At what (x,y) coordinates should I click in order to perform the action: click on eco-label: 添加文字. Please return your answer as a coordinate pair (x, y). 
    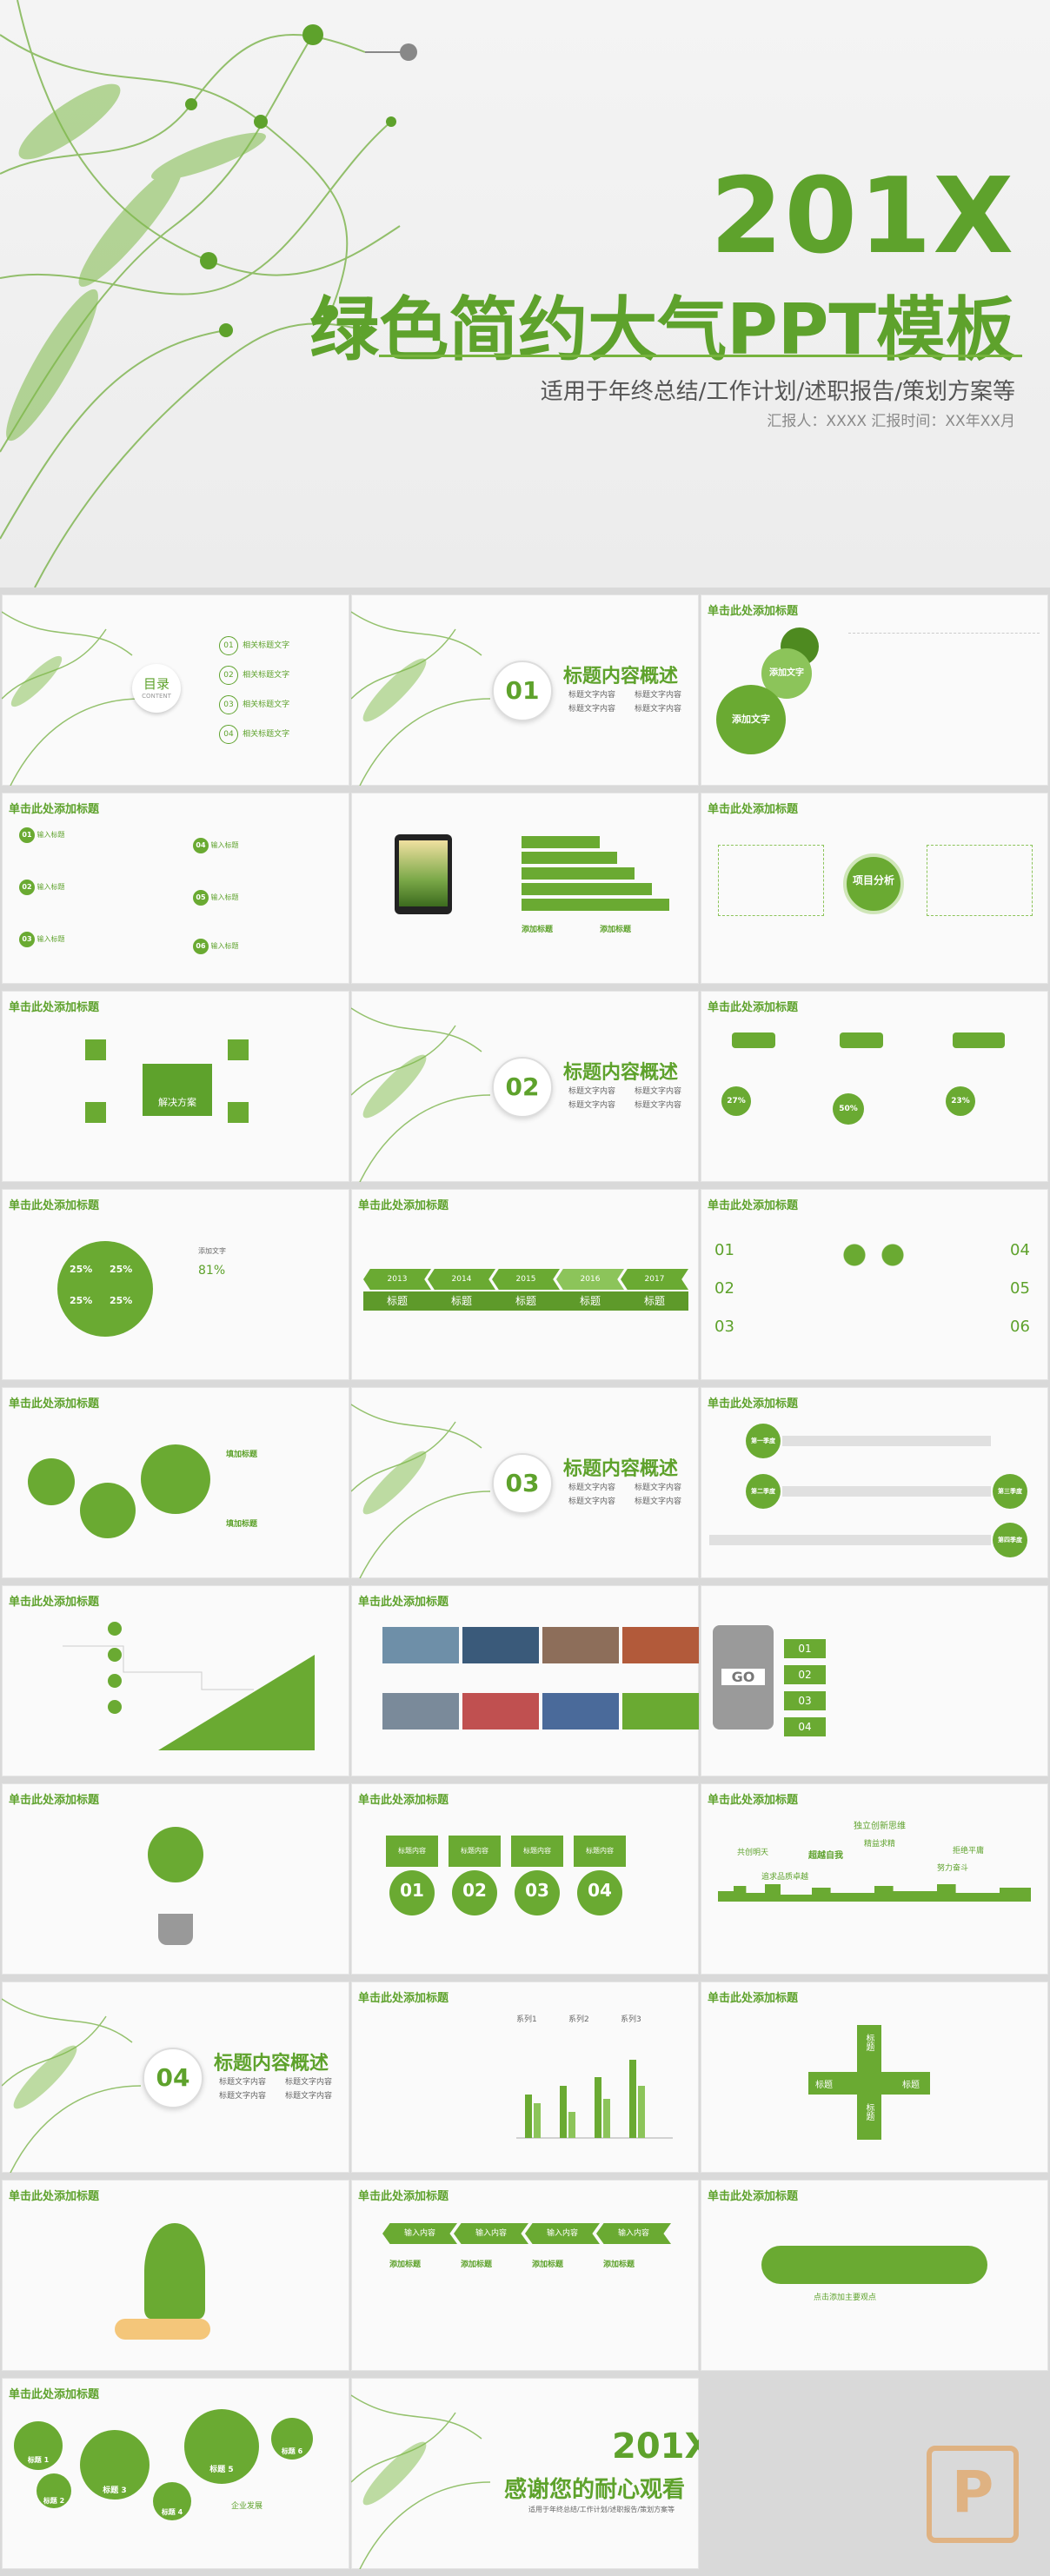
    Looking at the image, I should click on (212, 1251).